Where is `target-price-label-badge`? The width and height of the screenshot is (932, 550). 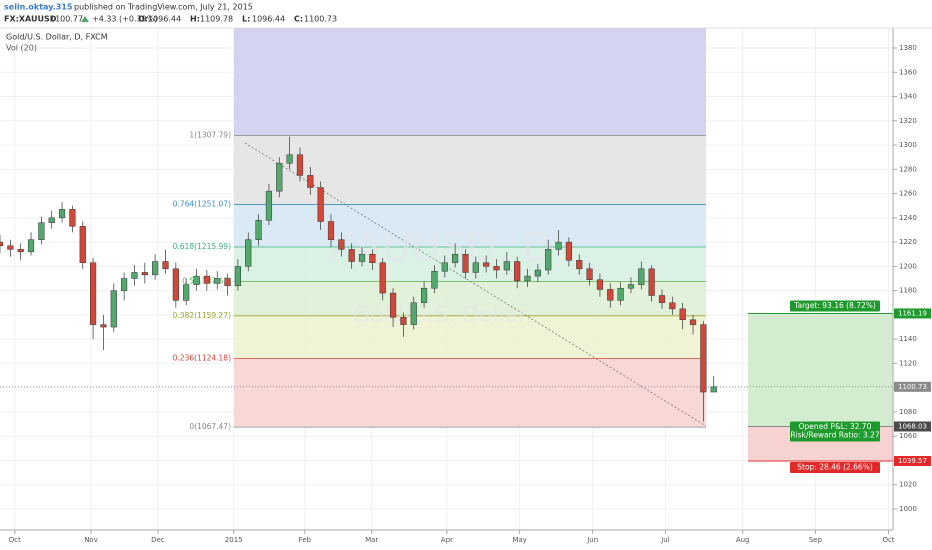
target-price-label-badge is located at coordinates (912, 313).